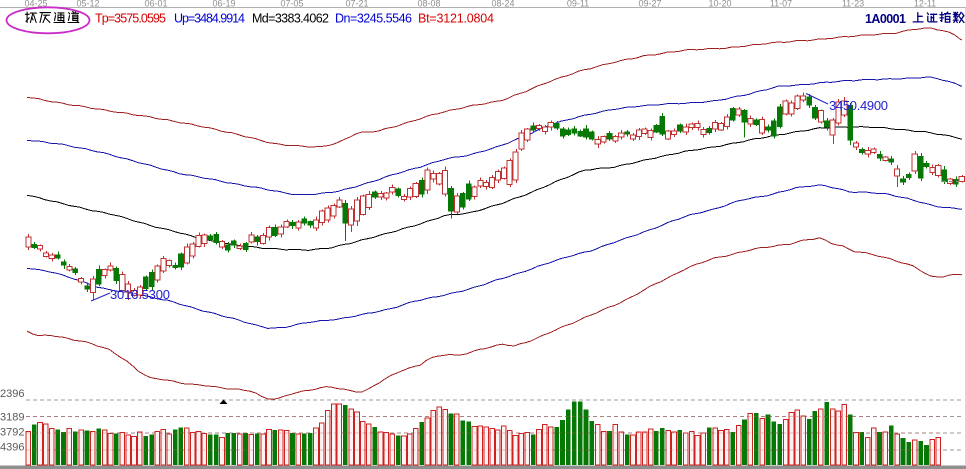  What do you see at coordinates (428, 4) in the screenshot?
I see `svg-text: 08-08` at bounding box center [428, 4].